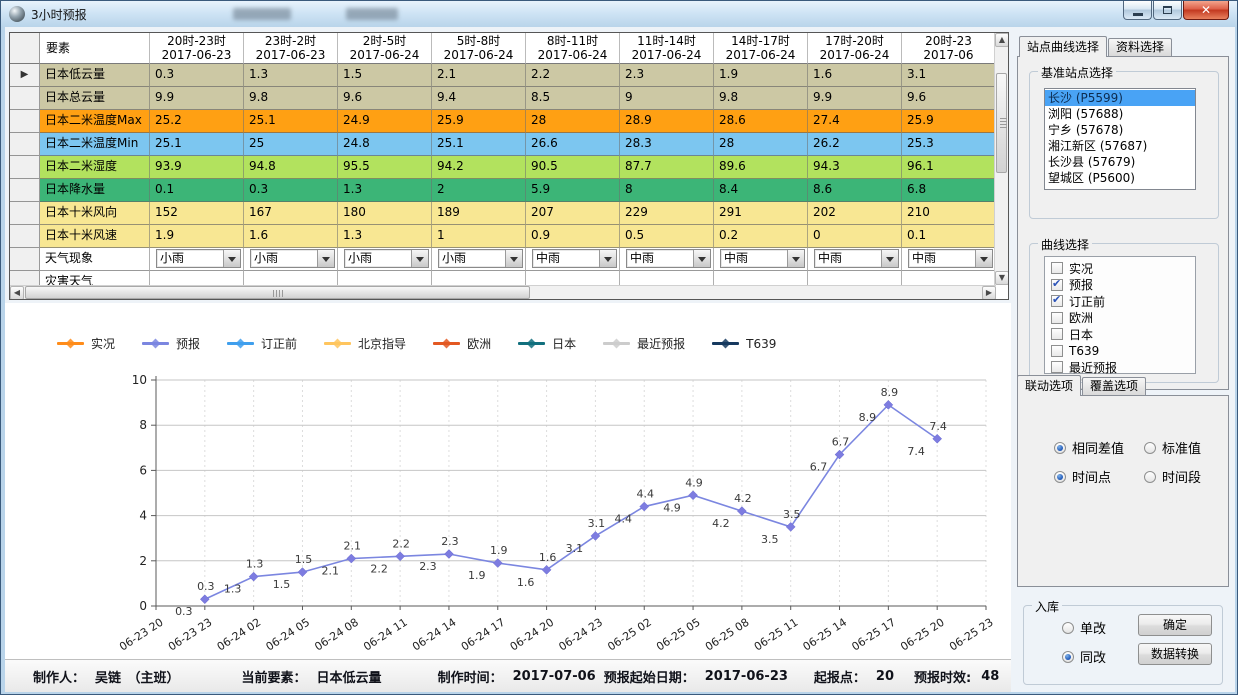 Image resolution: width=1238 pixels, height=695 pixels. Describe the element at coordinates (1123, 268) in the screenshot. I see `curve-checkbox-row: 实况` at that location.